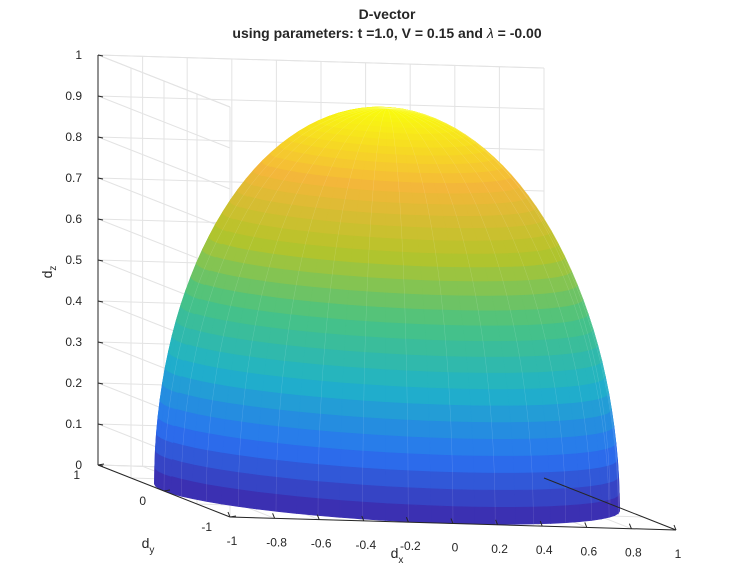  I want to click on x-tick-label: 1, so click(678, 554).